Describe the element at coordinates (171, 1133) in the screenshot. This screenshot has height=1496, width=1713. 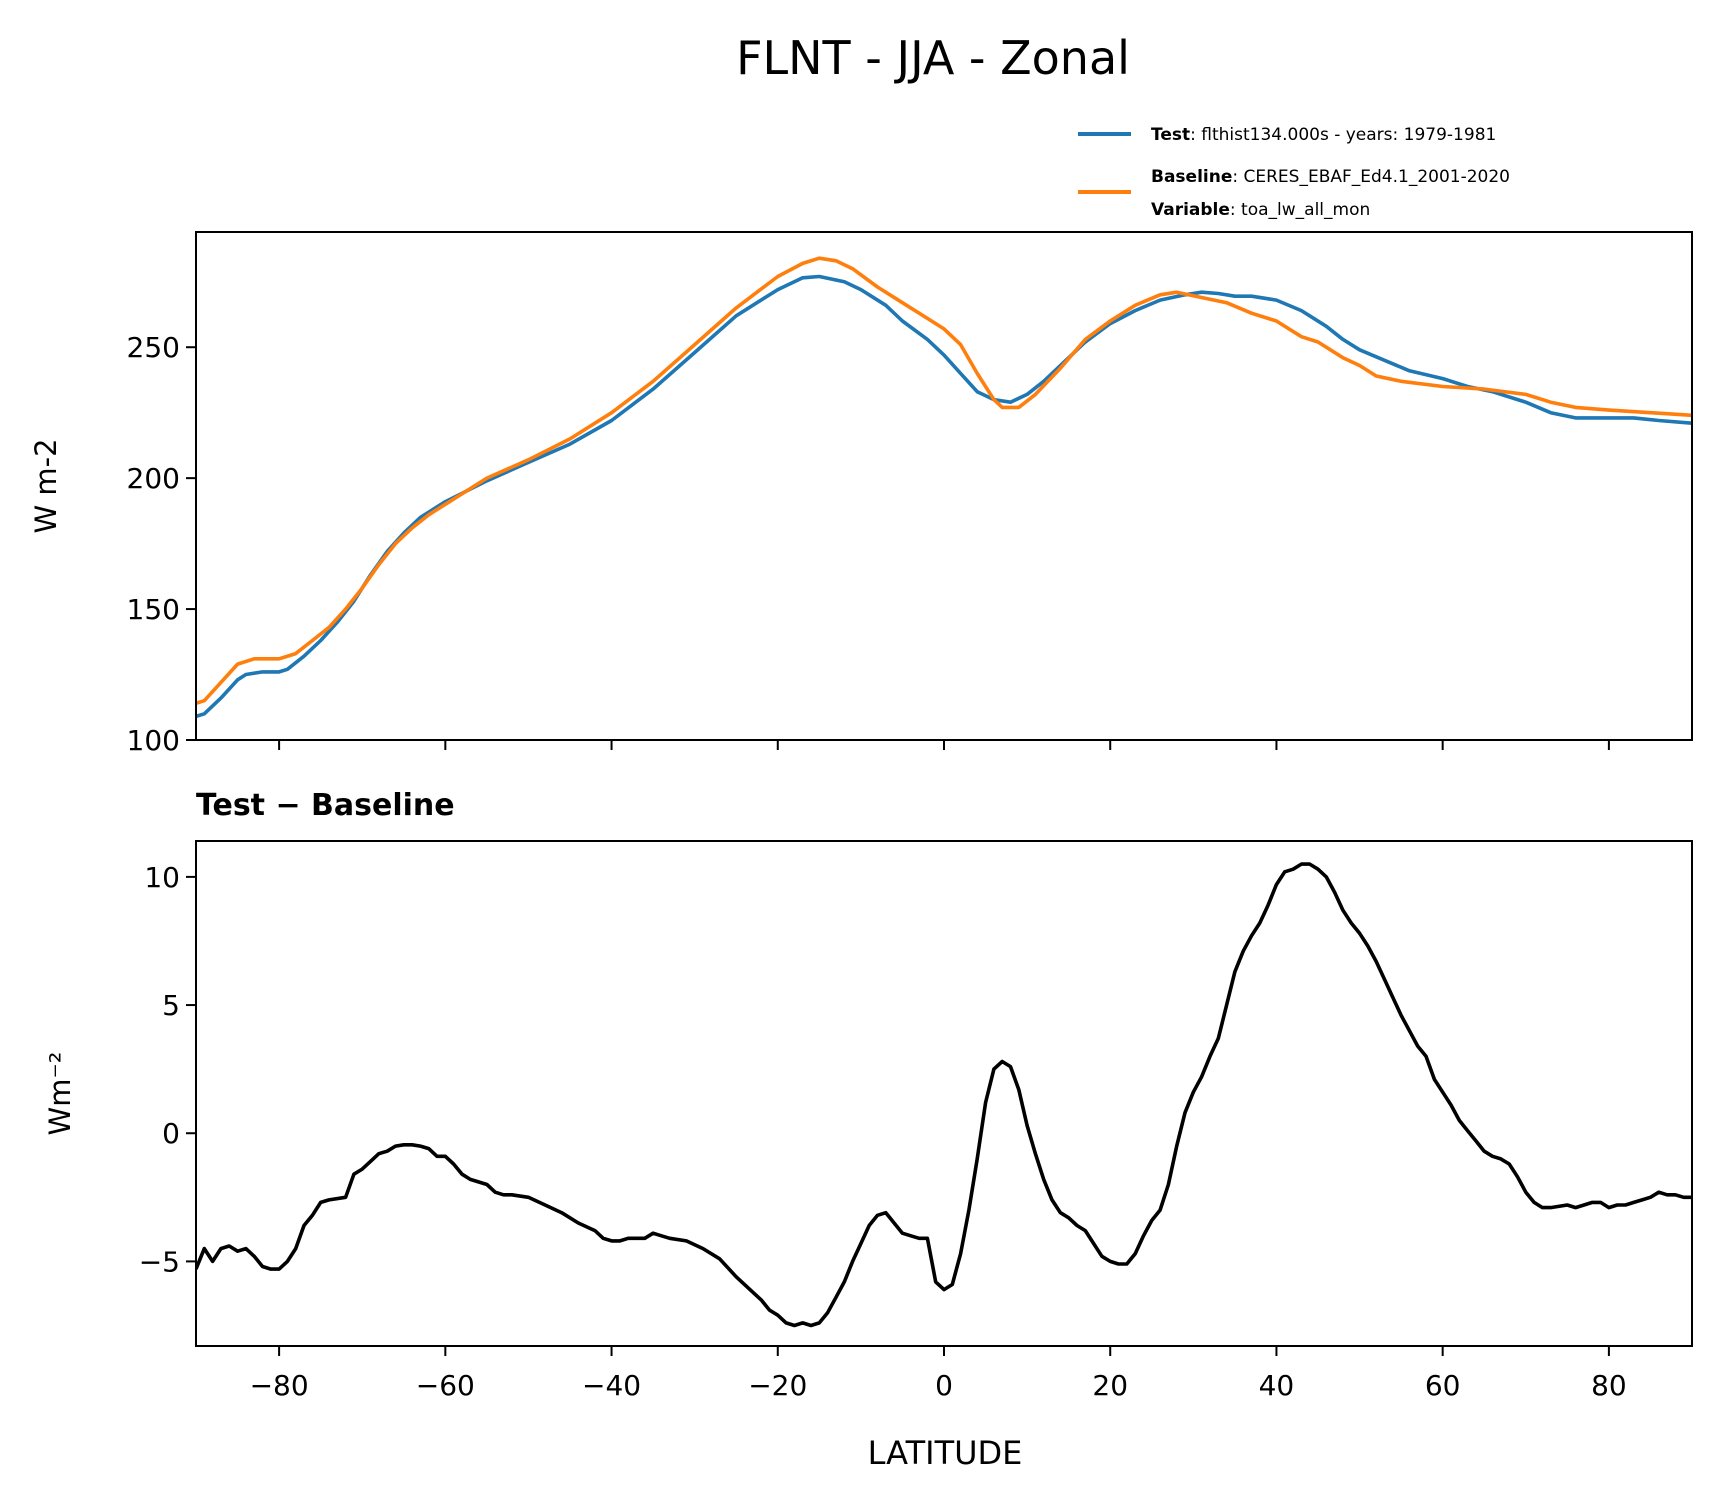
I see `bottom-y-tick-label: 0` at that location.